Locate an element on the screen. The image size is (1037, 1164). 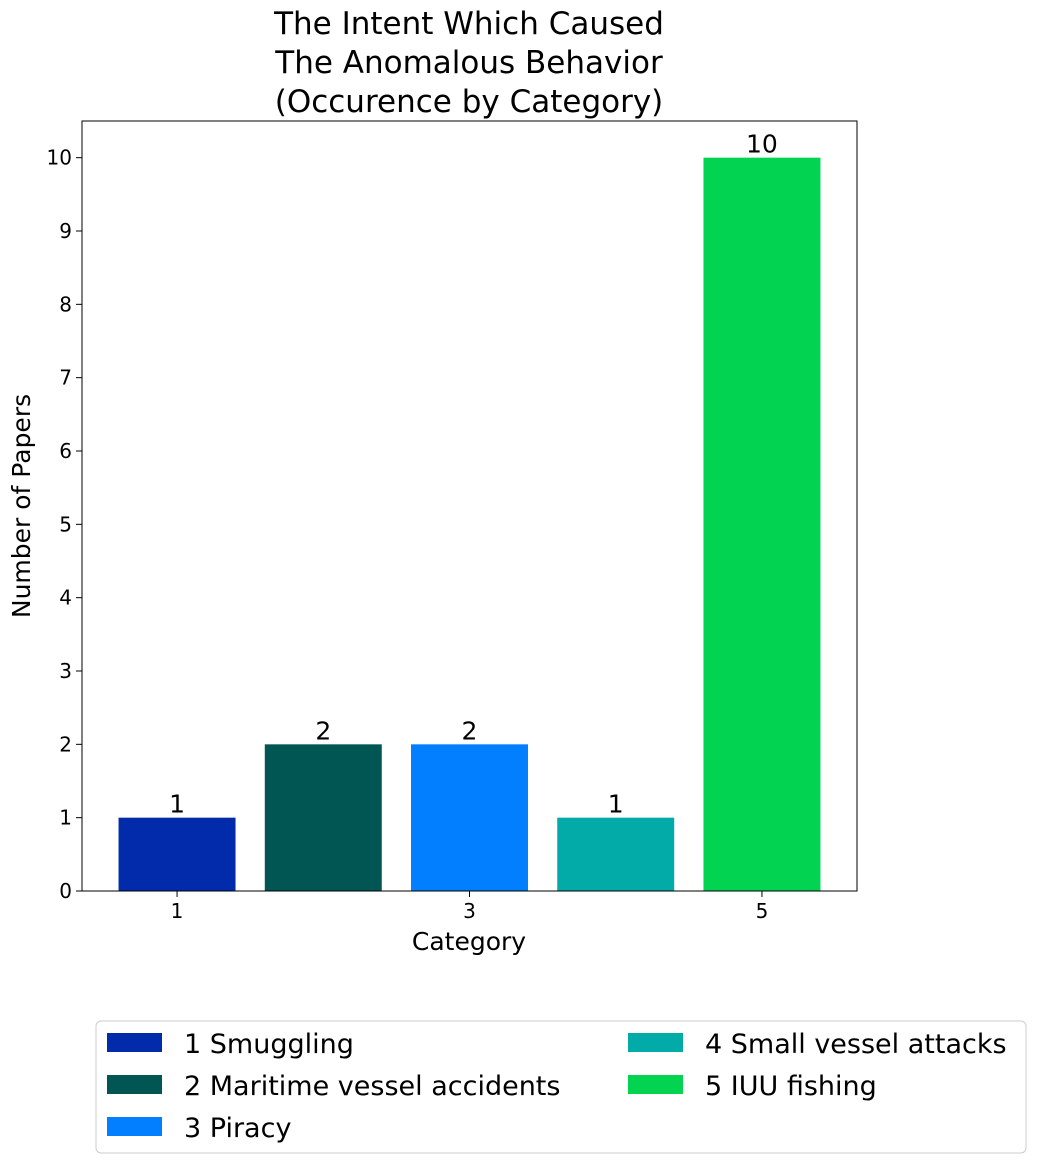
y-tick-label: 6 is located at coordinates (65, 451).